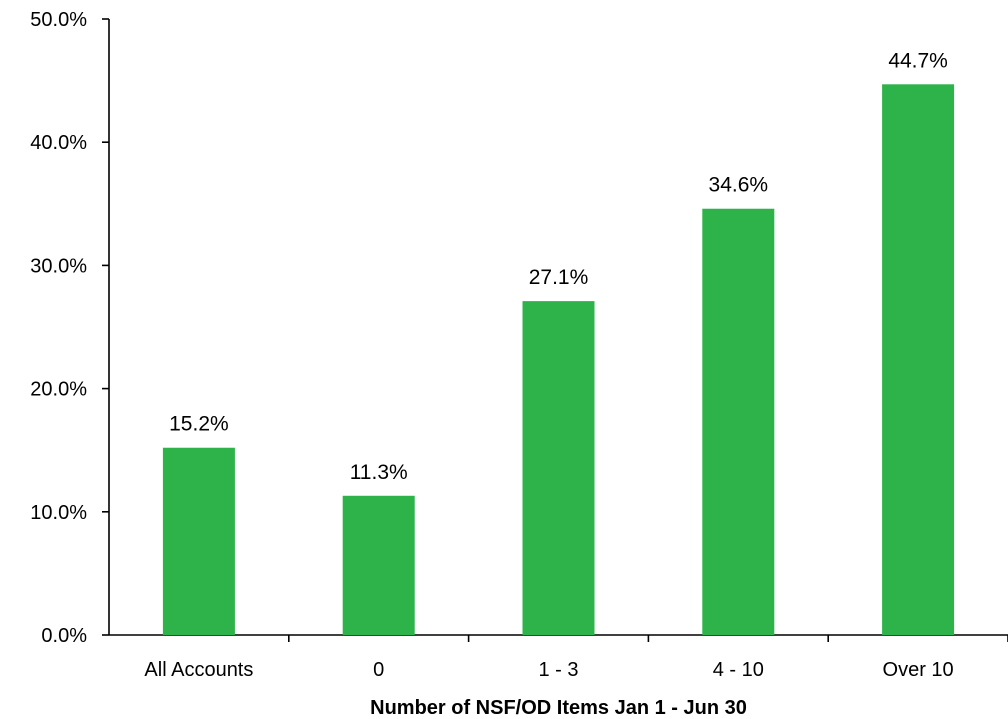 This screenshot has width=1008, height=719. Describe the element at coordinates (58, 513) in the screenshot. I see `y-tick-label: 10.0%` at that location.